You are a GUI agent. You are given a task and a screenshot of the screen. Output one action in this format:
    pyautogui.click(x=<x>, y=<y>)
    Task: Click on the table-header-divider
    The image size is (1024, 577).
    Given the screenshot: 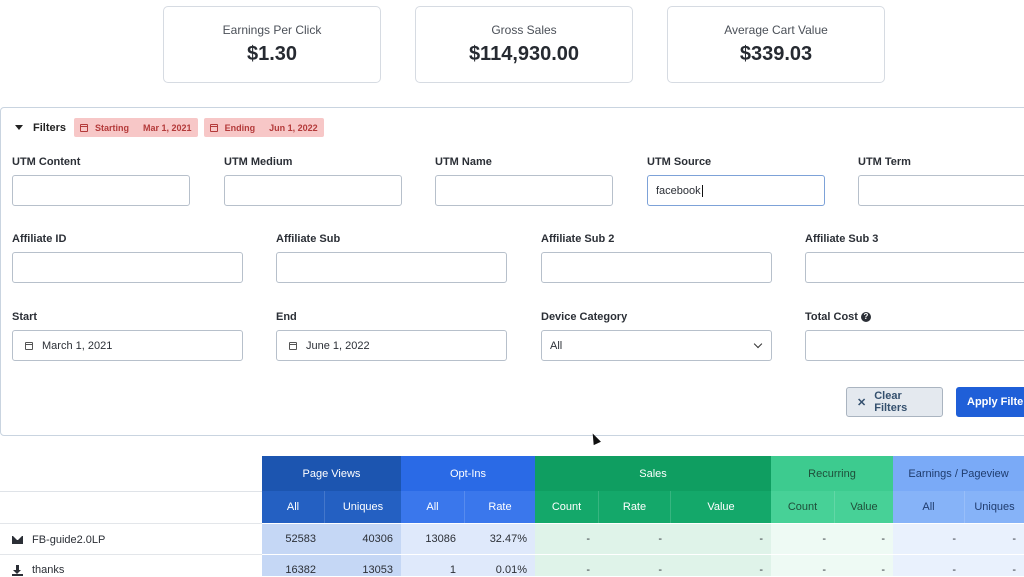 What is the action you would take?
    pyautogui.click(x=131, y=491)
    